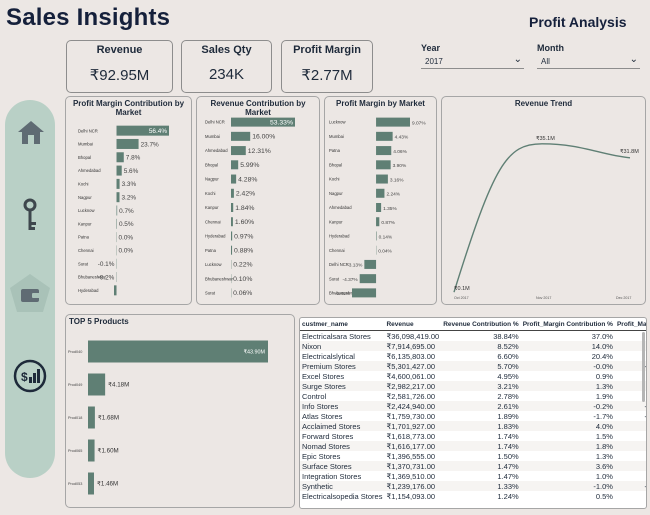 Image resolution: width=650 pixels, height=515 pixels. I want to click on column-header: custmer_name, so click(342, 324).